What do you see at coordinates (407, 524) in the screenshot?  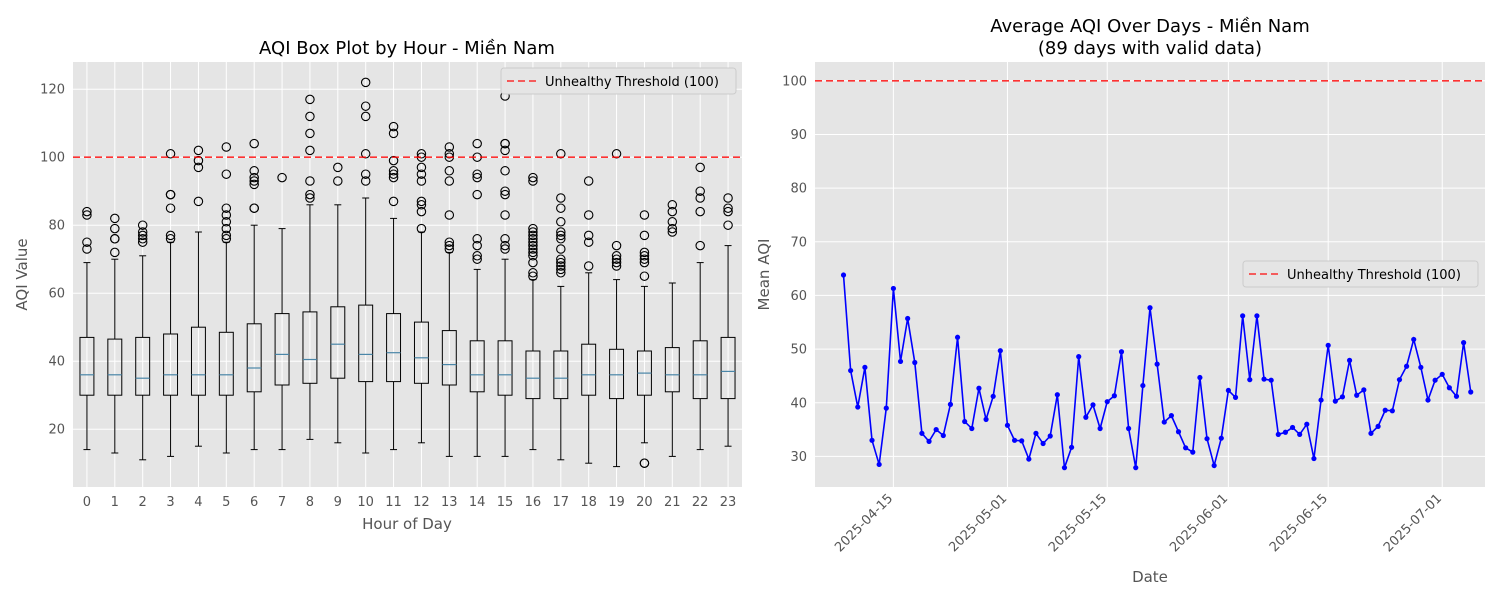 I see `left-x-axis-label: Hour of Day` at bounding box center [407, 524].